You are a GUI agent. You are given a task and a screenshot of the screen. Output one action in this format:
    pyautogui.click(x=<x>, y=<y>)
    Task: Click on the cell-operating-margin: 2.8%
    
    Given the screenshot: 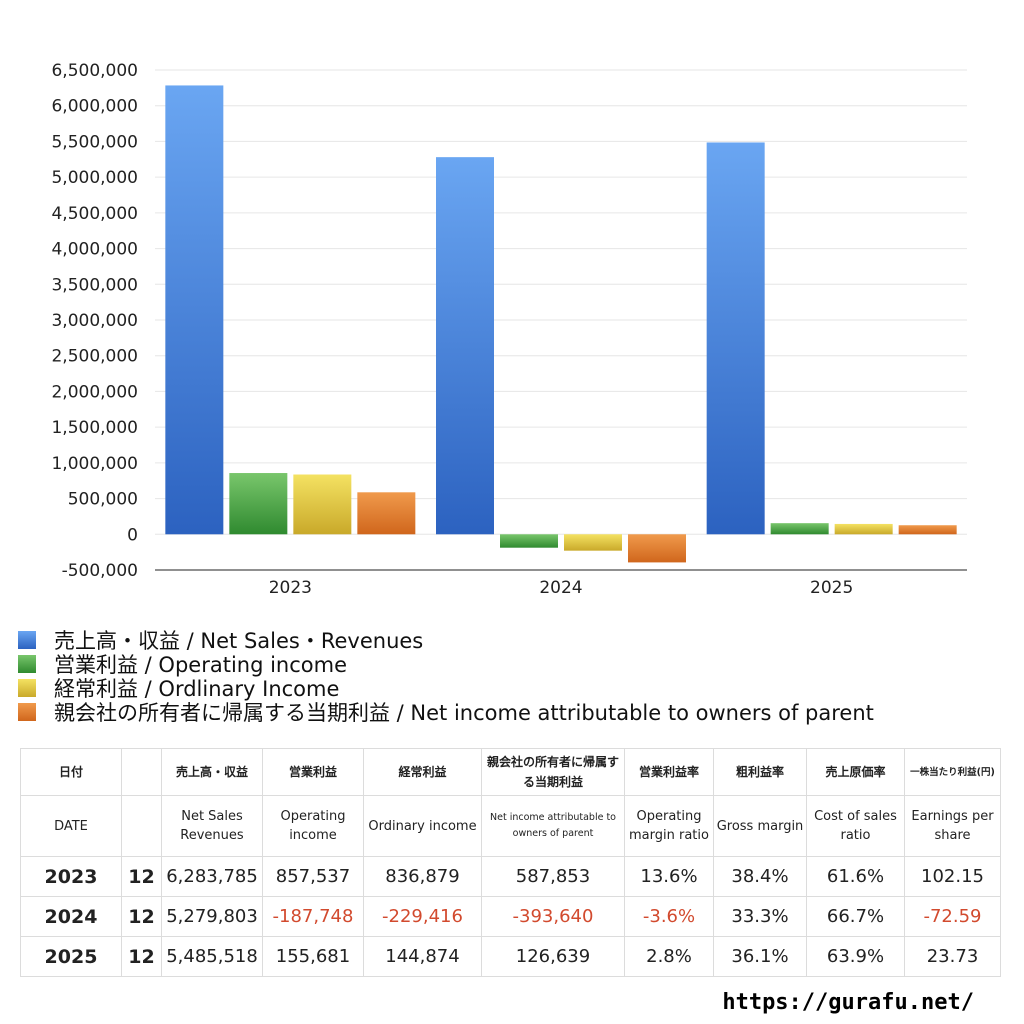 What is the action you would take?
    pyautogui.click(x=669, y=956)
    